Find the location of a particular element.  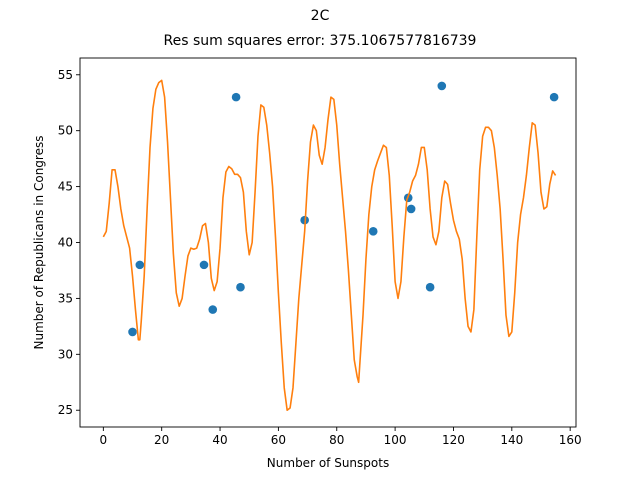

y-axis-label: Number of Republicans in Congress is located at coordinates (39, 243).